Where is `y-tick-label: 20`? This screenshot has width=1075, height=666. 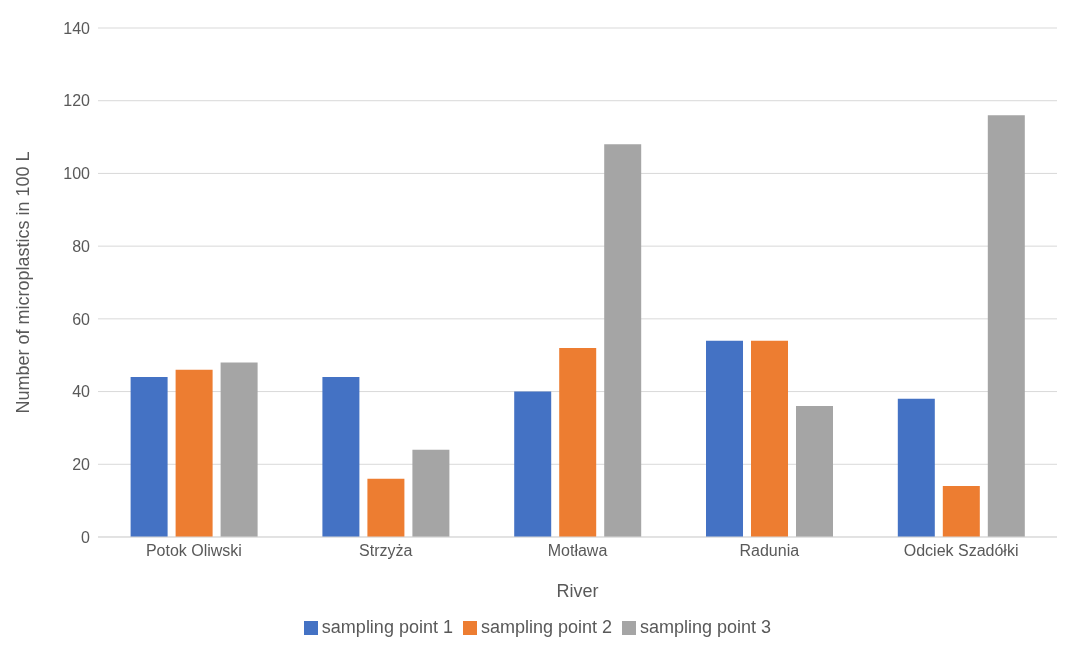 y-tick-label: 20 is located at coordinates (81, 464).